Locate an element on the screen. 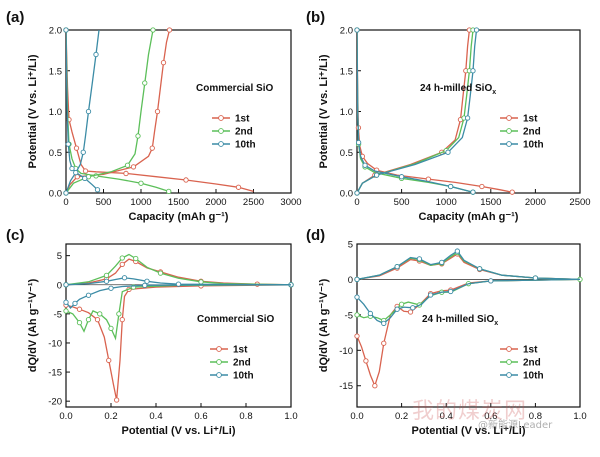 The height and width of the screenshot is (457, 600). panel-label: (a) is located at coordinates (15, 17).